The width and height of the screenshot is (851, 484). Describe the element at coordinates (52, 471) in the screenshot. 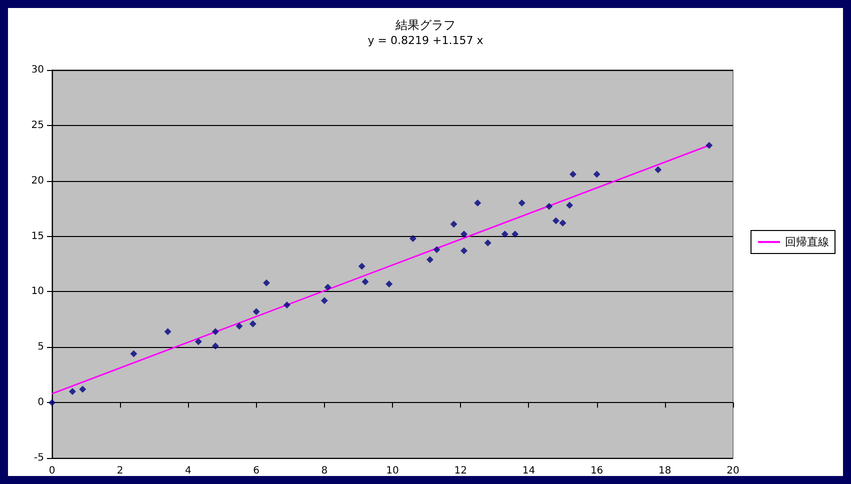

I see `x-tick-label: 0` at that location.